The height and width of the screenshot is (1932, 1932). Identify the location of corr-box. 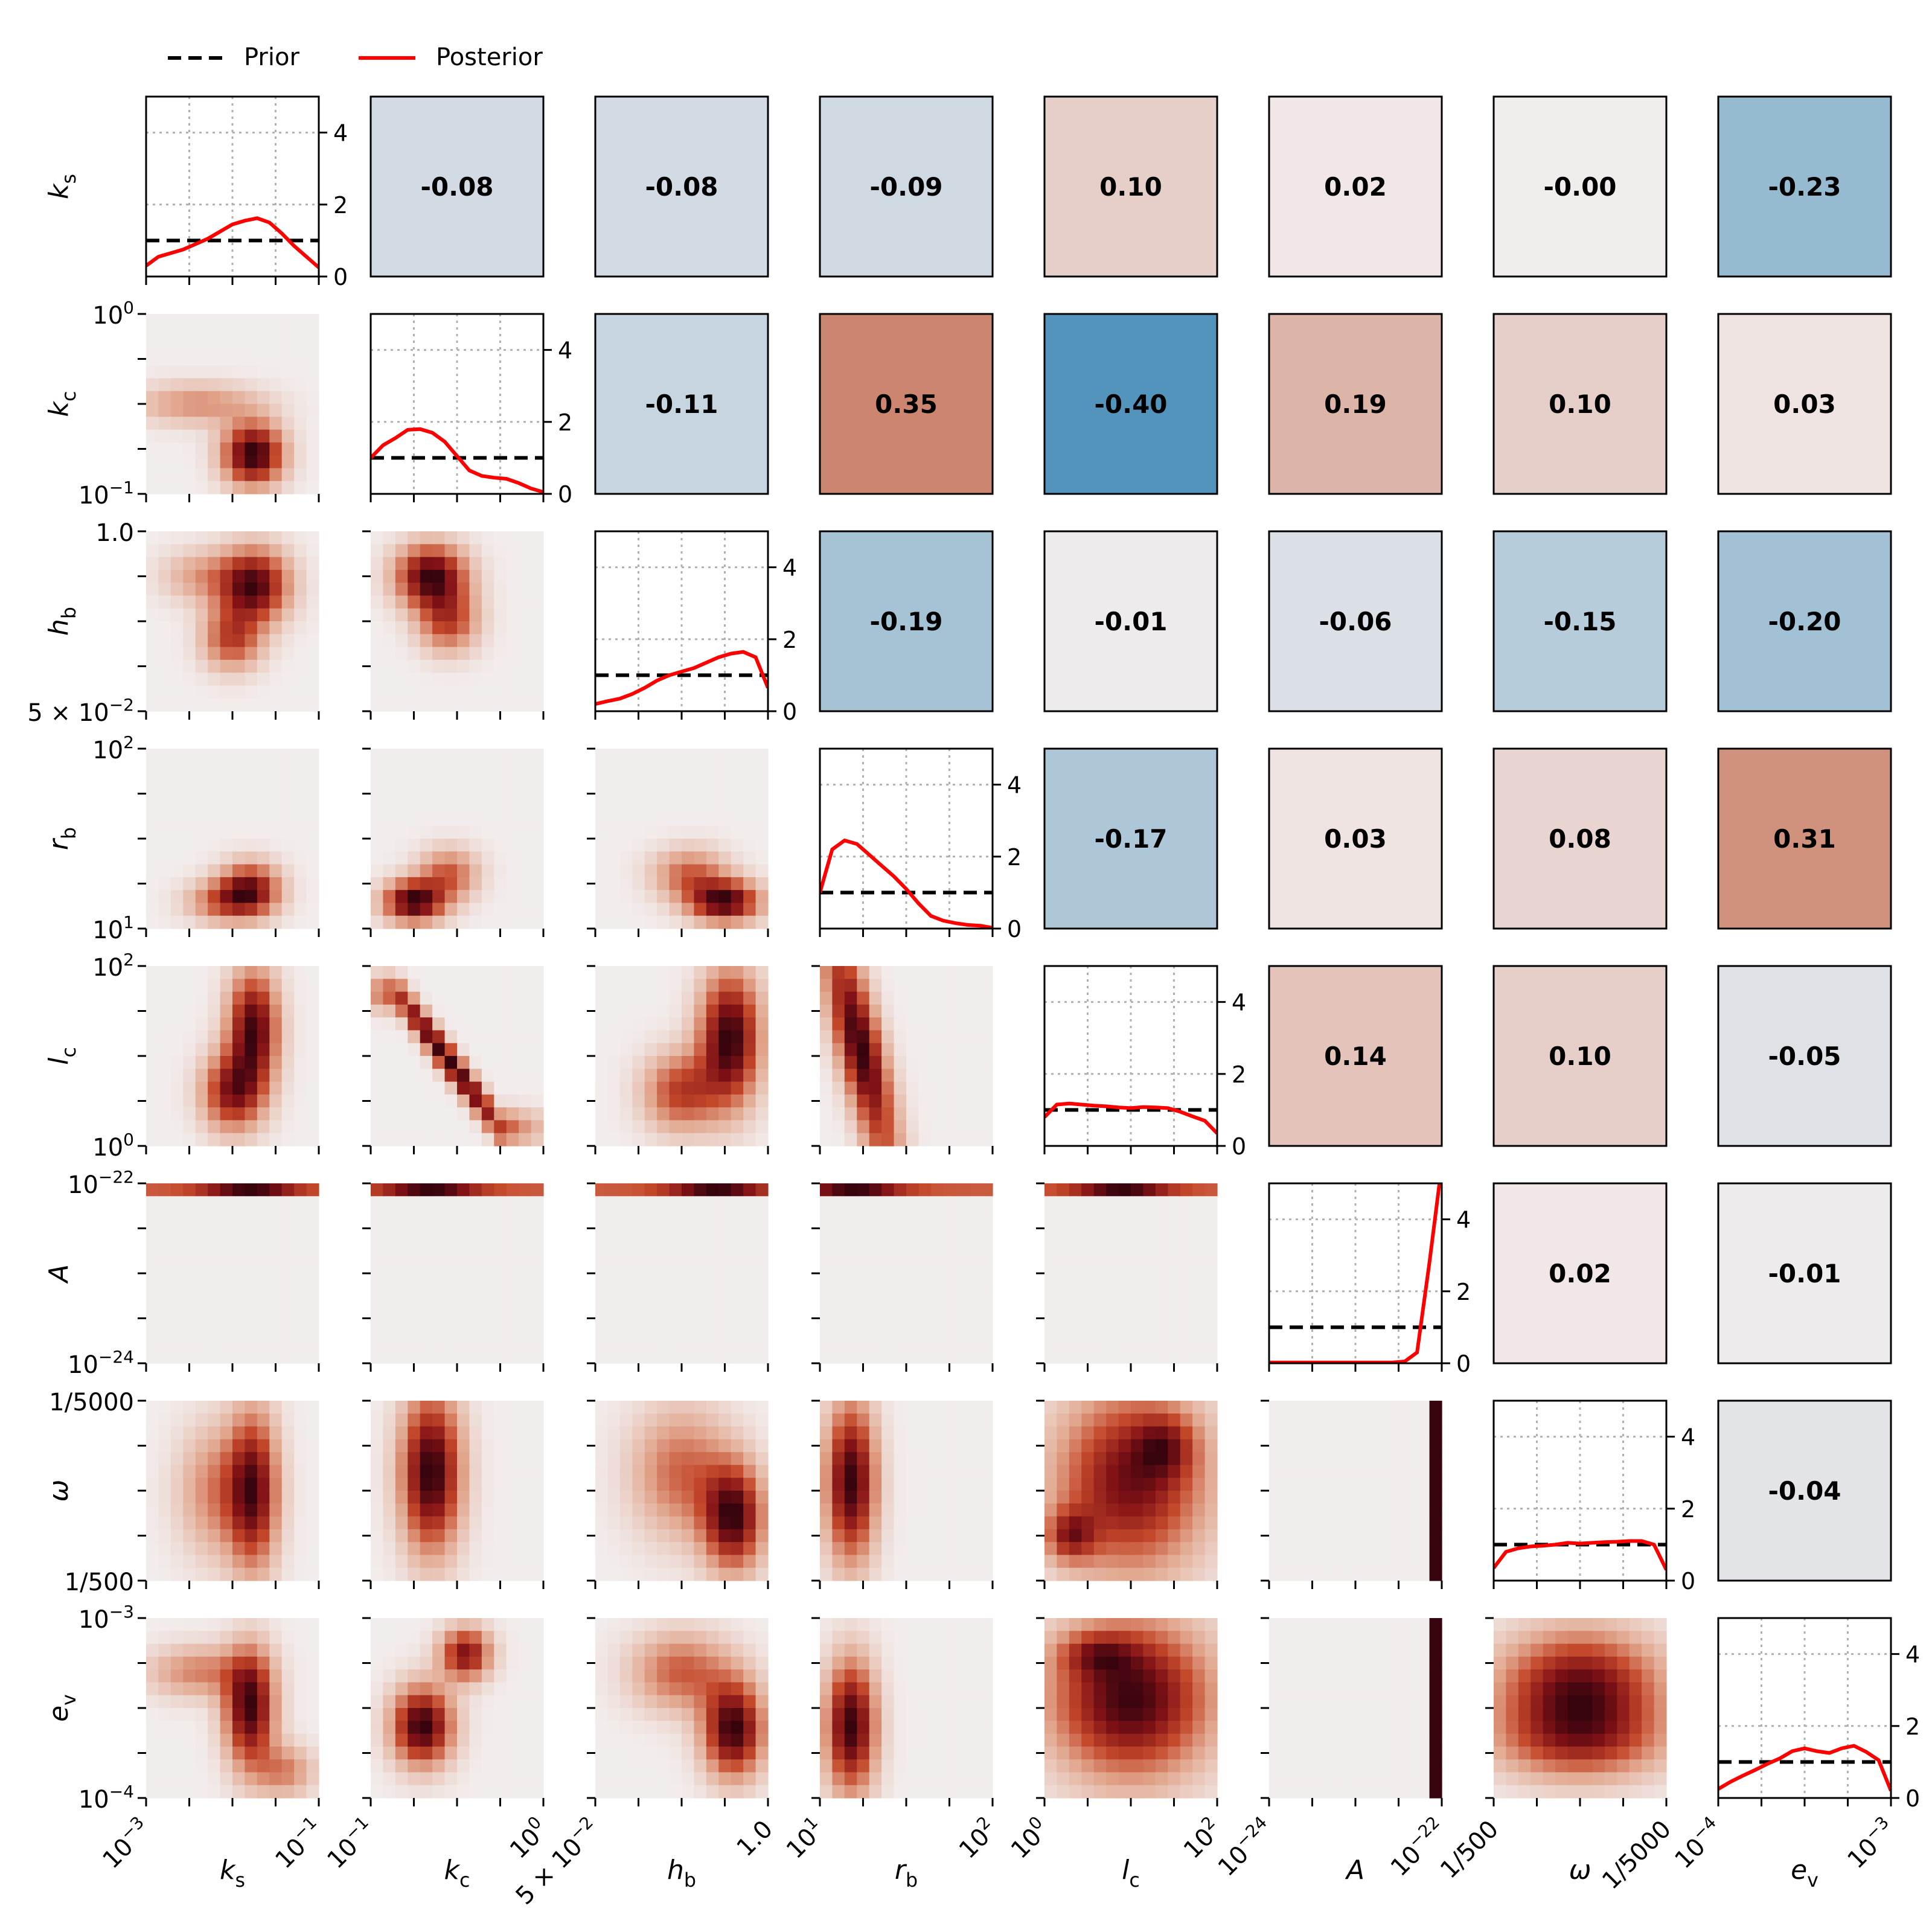
(907, 404).